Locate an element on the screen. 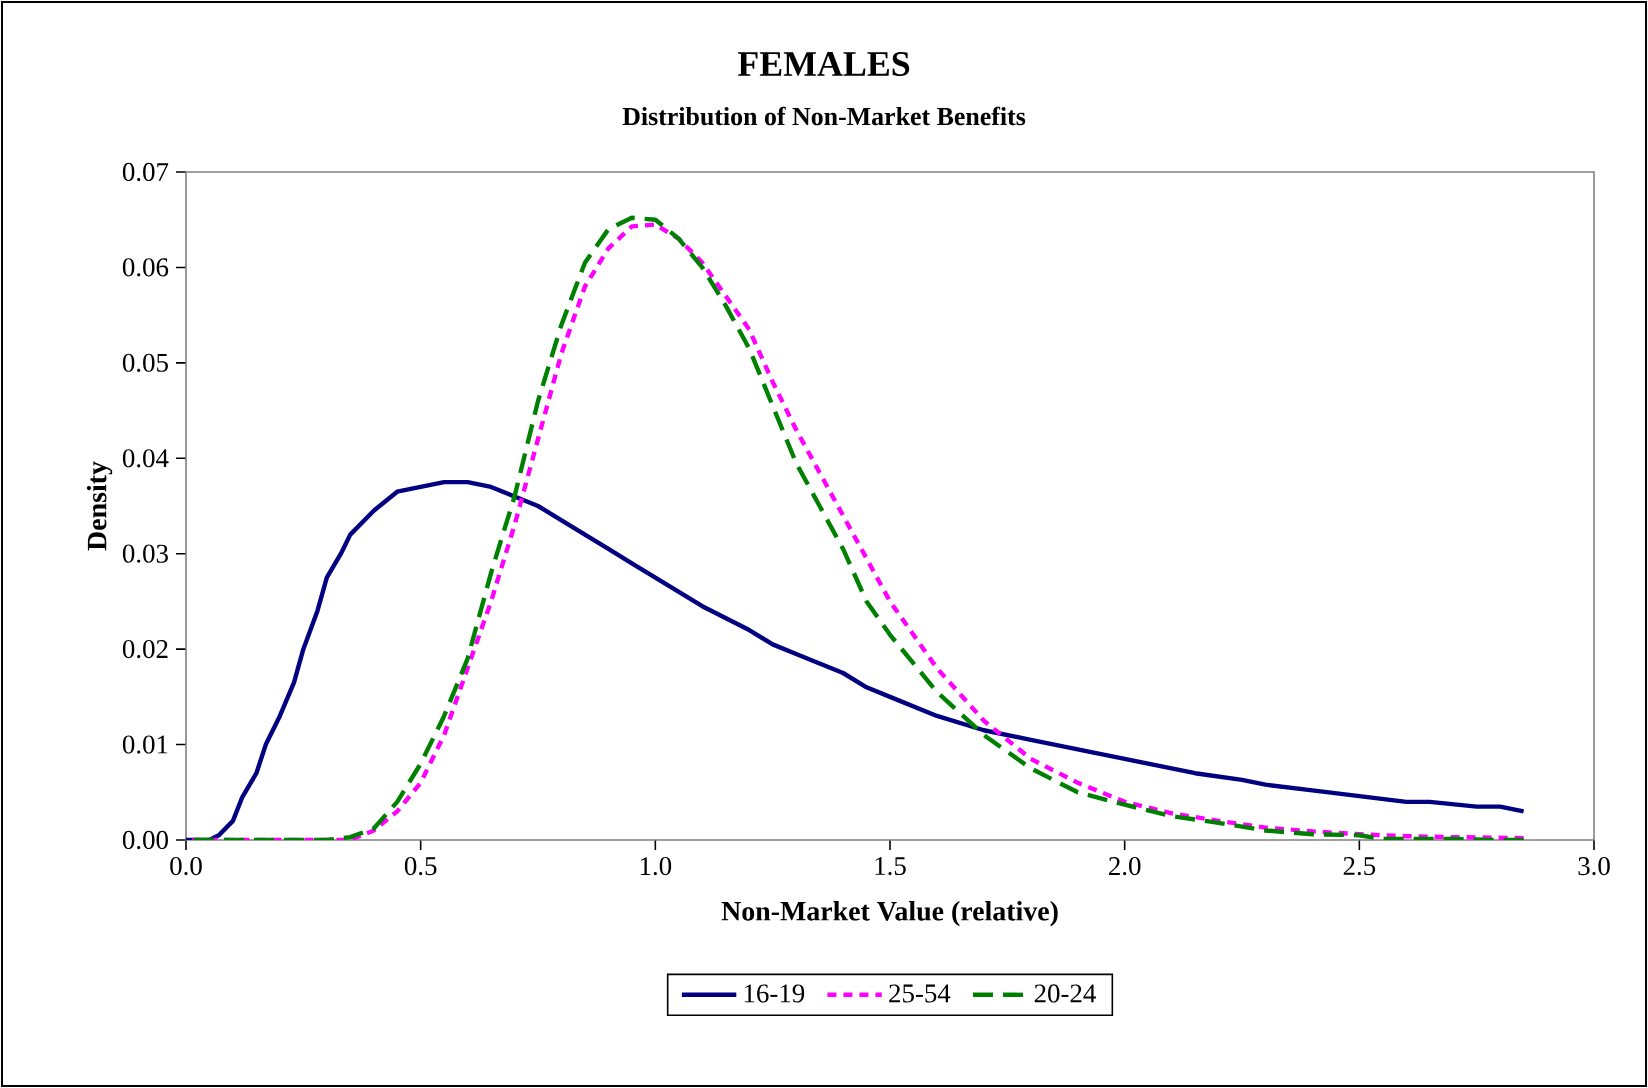 This screenshot has height=1088, width=1648. y-tick-label: 0.06 is located at coordinates (145, 267).